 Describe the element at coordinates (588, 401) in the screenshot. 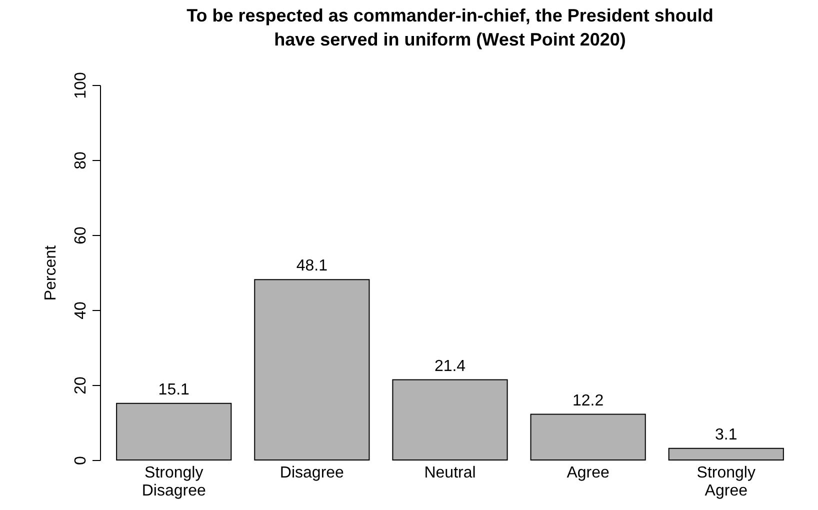

I see `data-label: 12.2` at that location.